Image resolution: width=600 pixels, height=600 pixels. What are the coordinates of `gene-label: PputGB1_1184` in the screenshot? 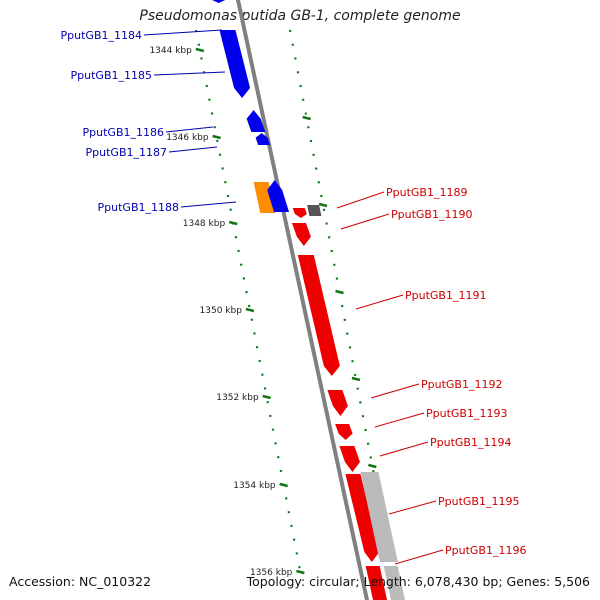 It's located at (101, 35).